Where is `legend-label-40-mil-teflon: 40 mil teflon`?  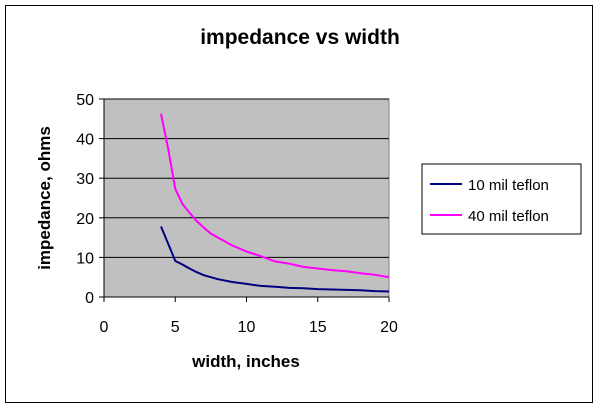 legend-label-40-mil-teflon: 40 mil teflon is located at coordinates (508, 216).